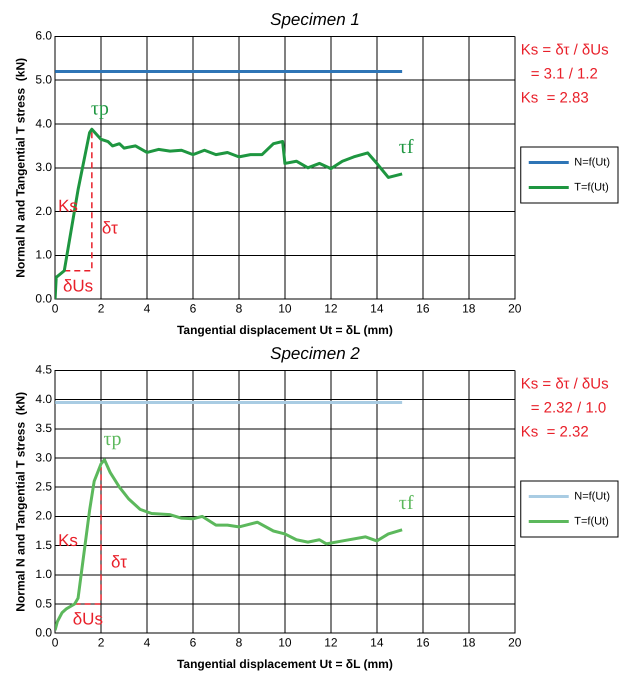 The height and width of the screenshot is (682, 626). I want to click on chart-title: Specimen 1, so click(315, 19).